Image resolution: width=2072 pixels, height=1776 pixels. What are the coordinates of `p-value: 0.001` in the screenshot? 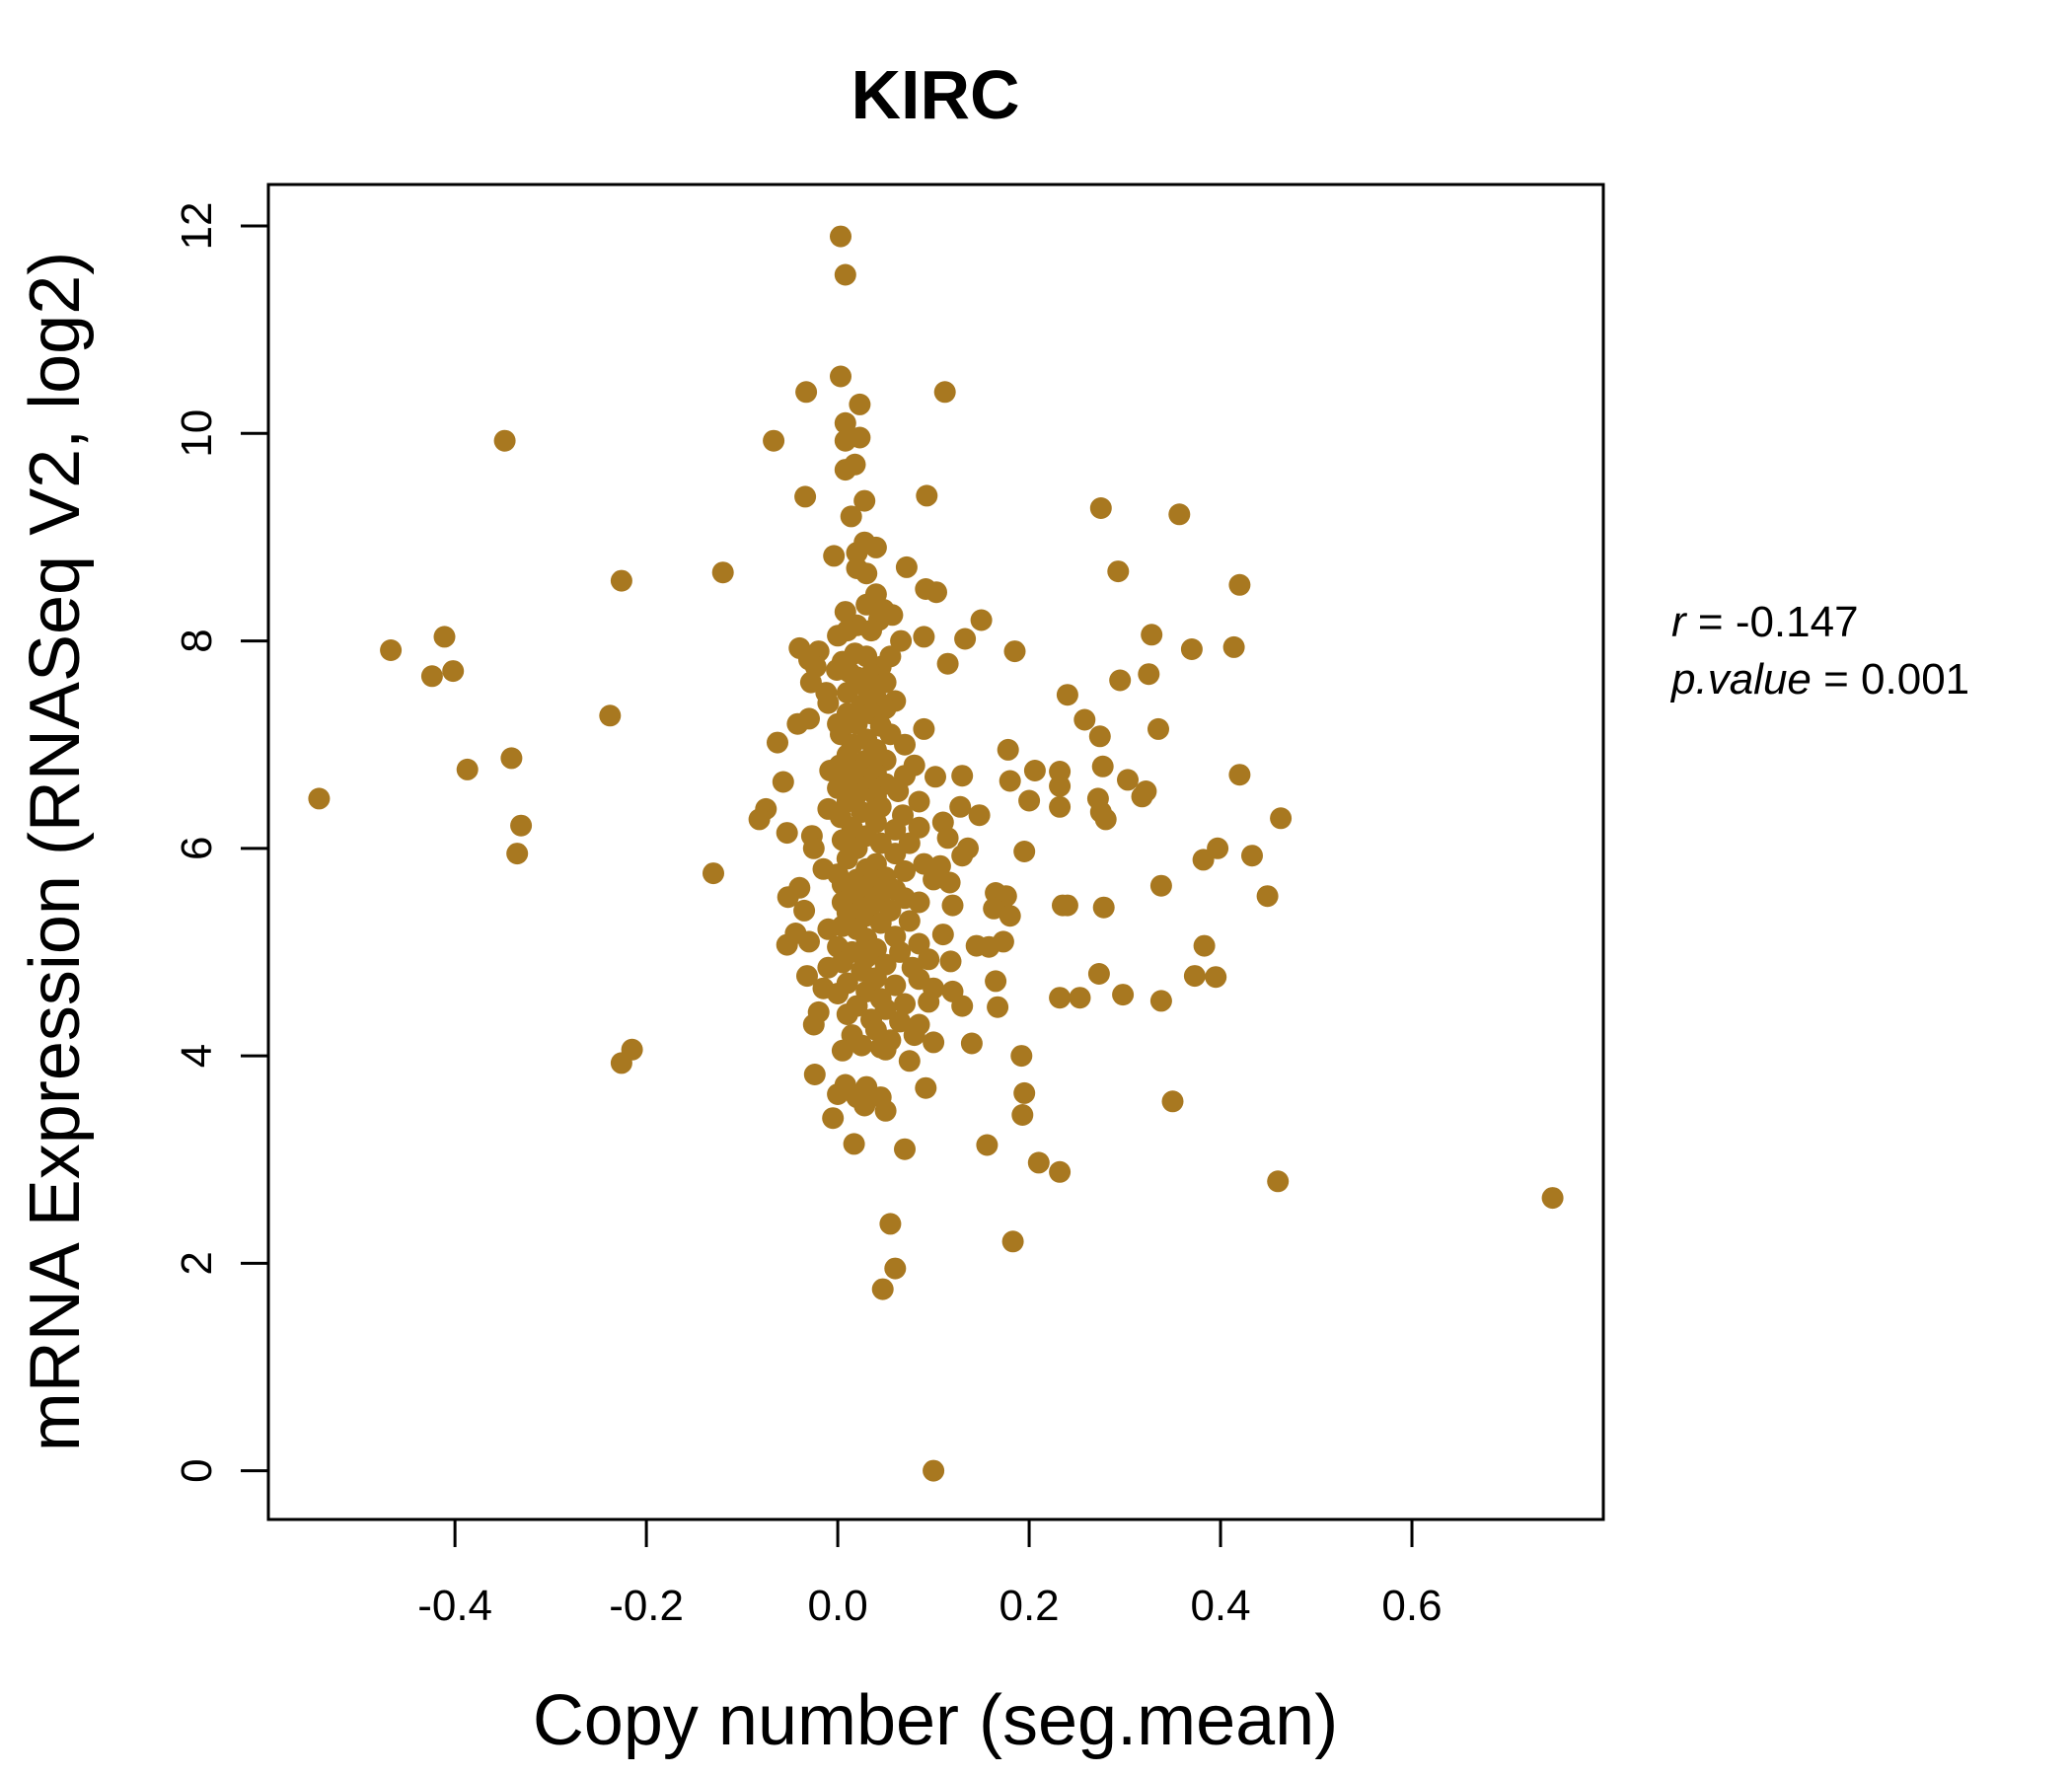 It's located at (1915, 679).